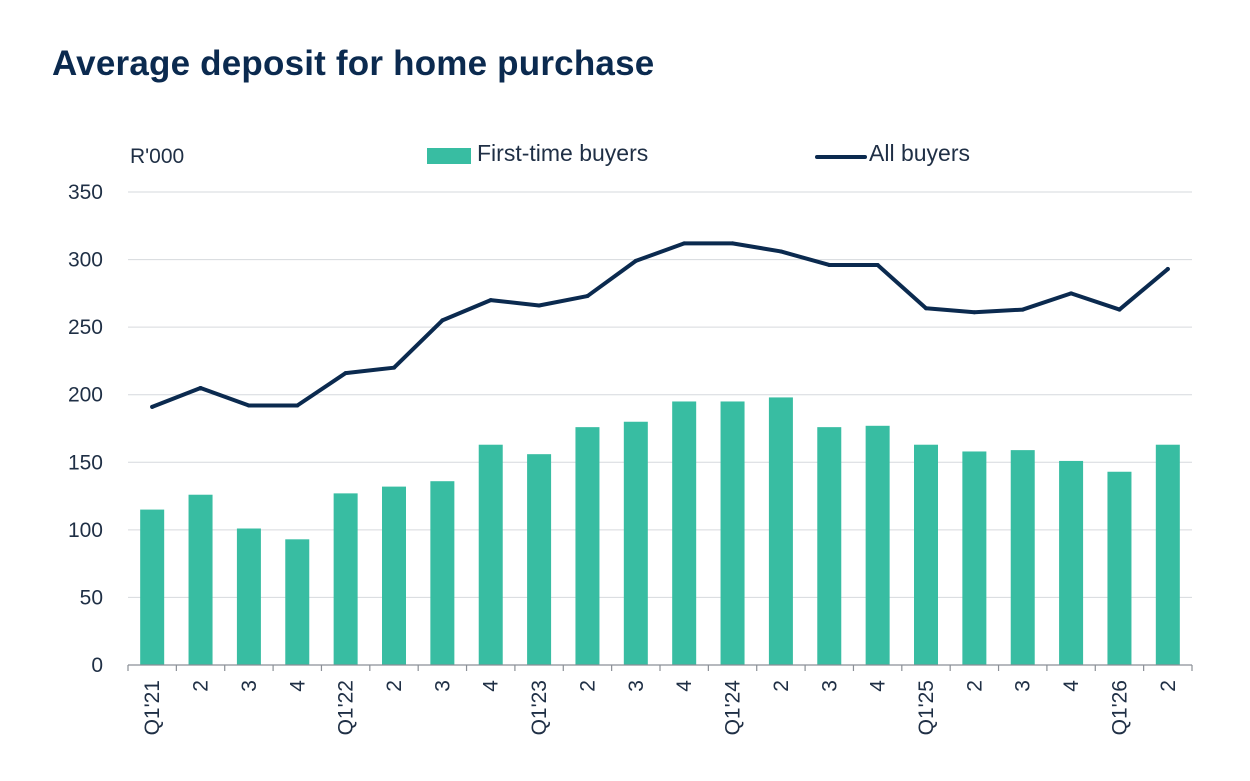 The height and width of the screenshot is (781, 1250). Describe the element at coordinates (1119, 707) in the screenshot. I see `x-tick-label: Q1'26` at that location.